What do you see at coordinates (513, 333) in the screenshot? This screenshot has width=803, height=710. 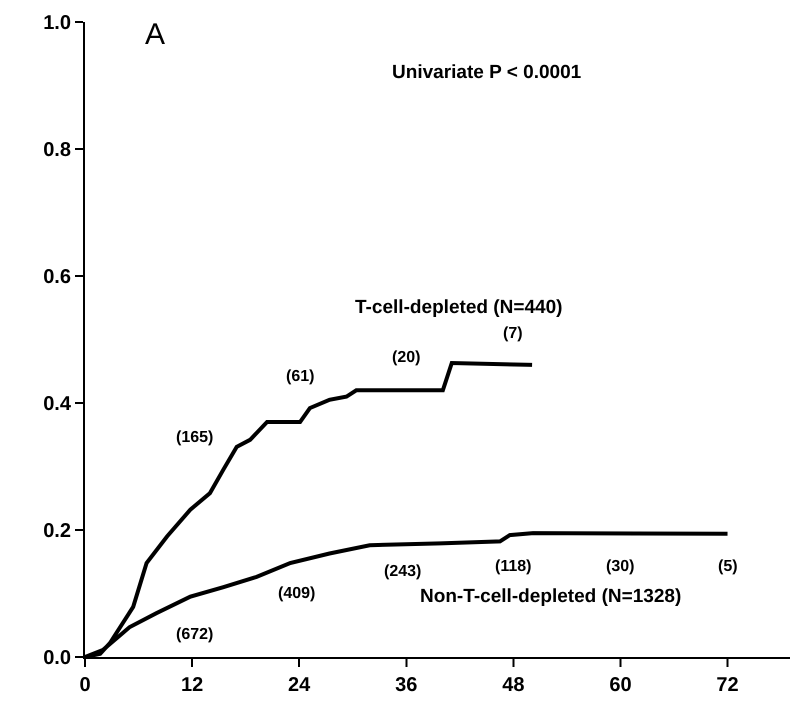 I see `annotation: (7)` at bounding box center [513, 333].